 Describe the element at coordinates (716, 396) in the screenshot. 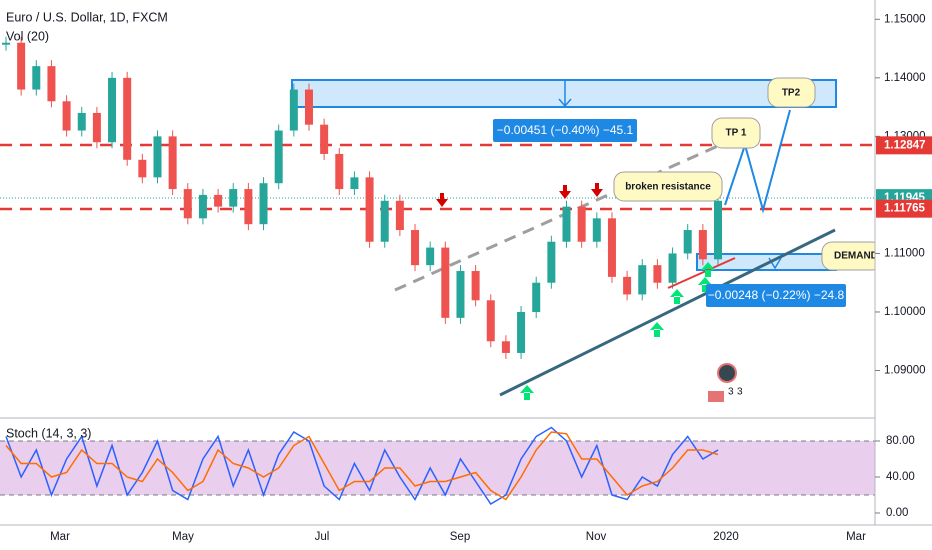

I see `flag-icon` at that location.